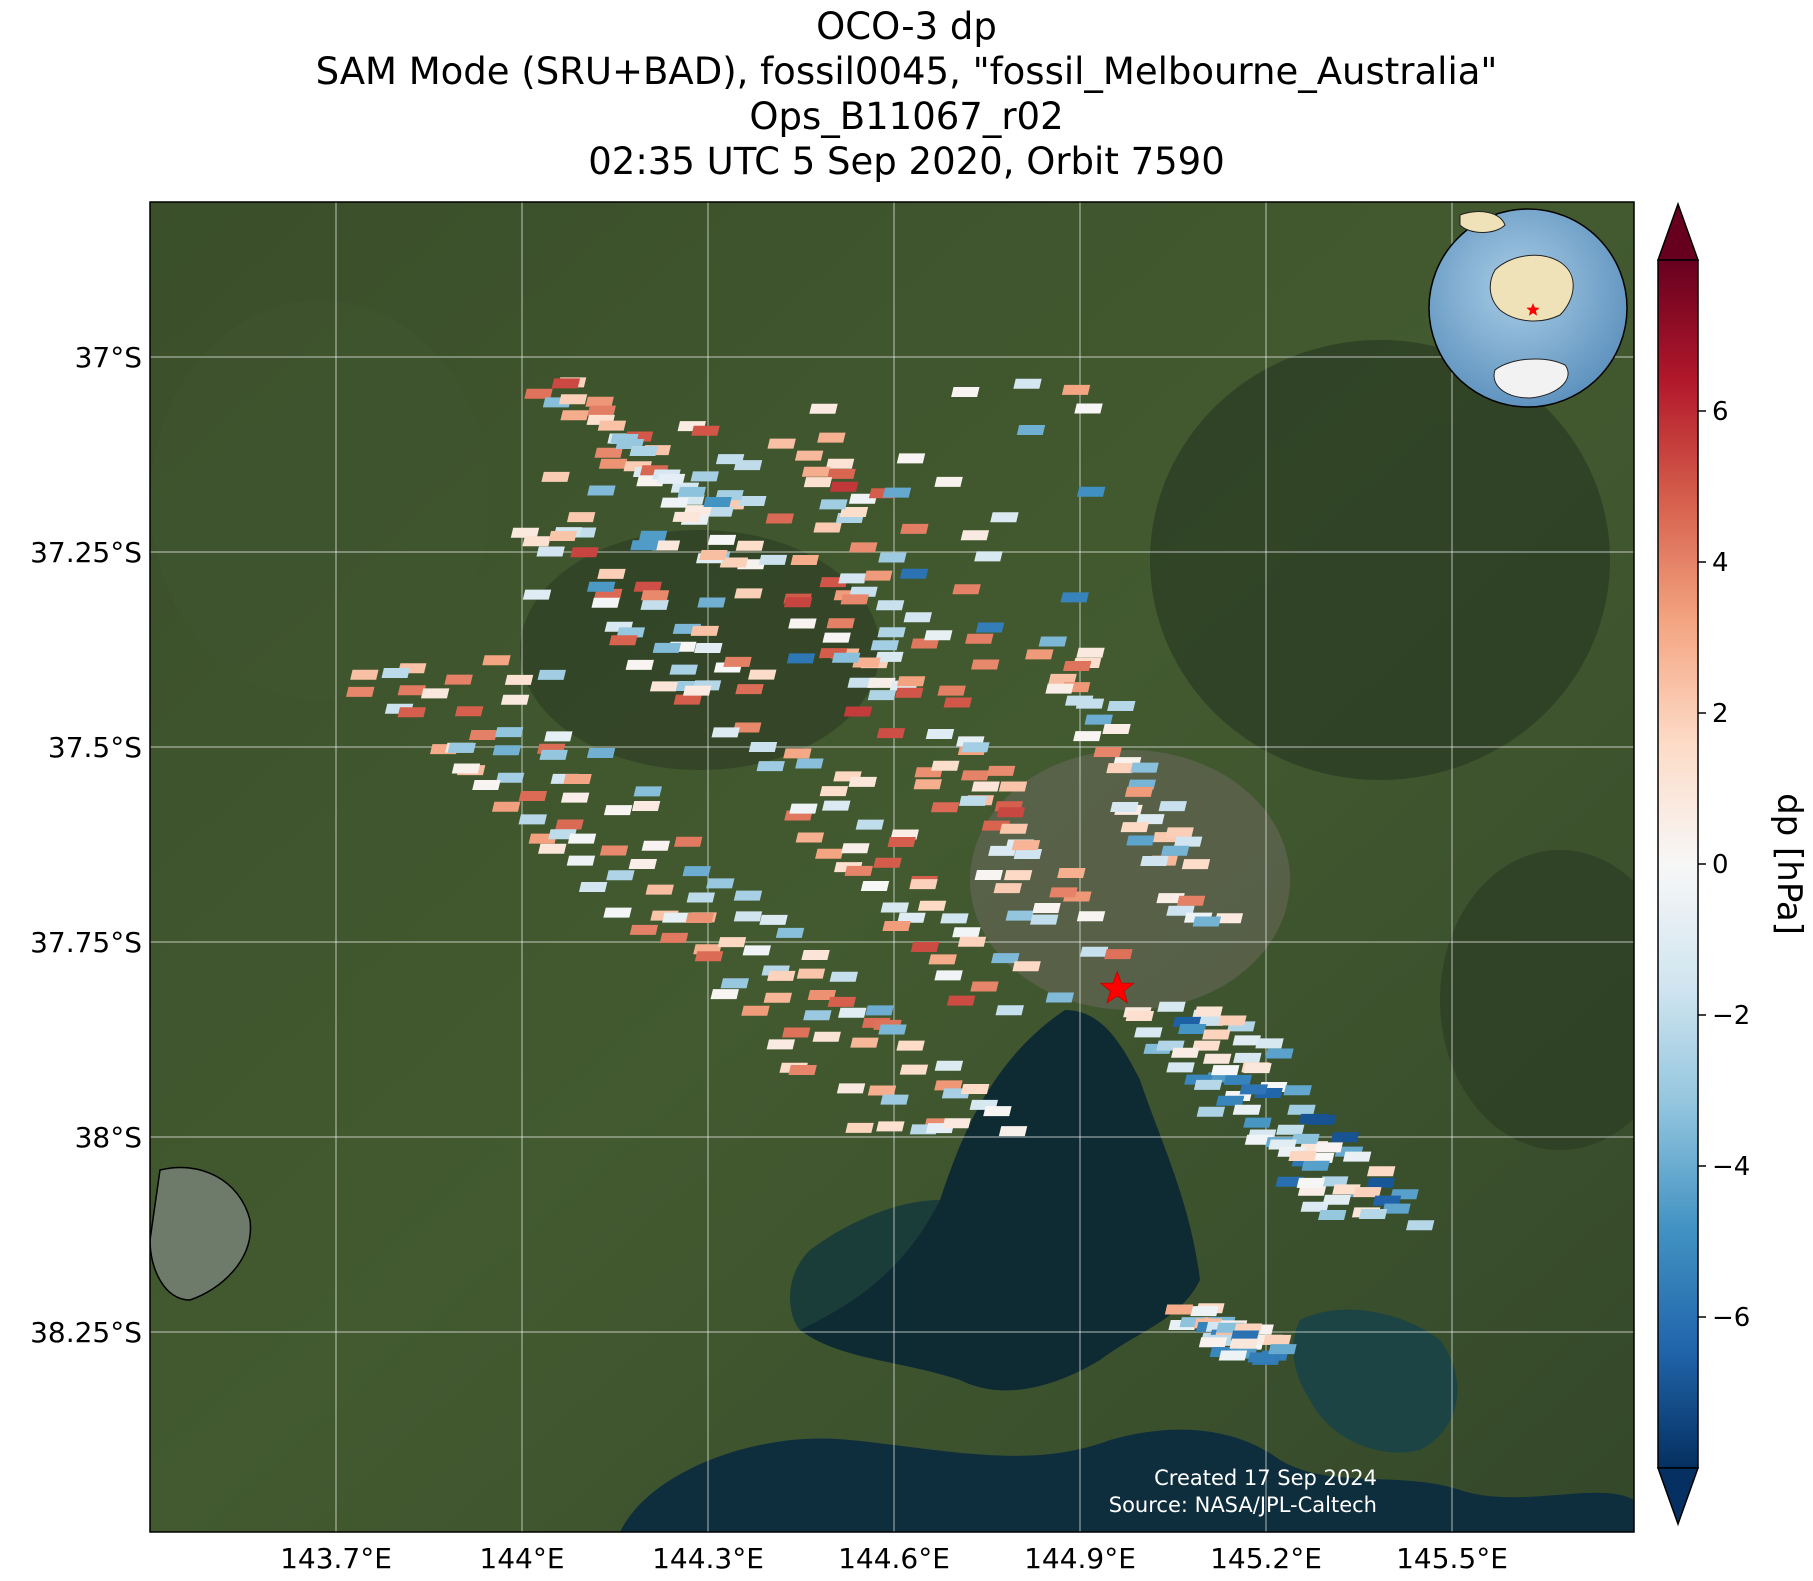 The image size is (1813, 1581). Describe the element at coordinates (1127, 1480) in the screenshot. I see `ocean-south` at that location.